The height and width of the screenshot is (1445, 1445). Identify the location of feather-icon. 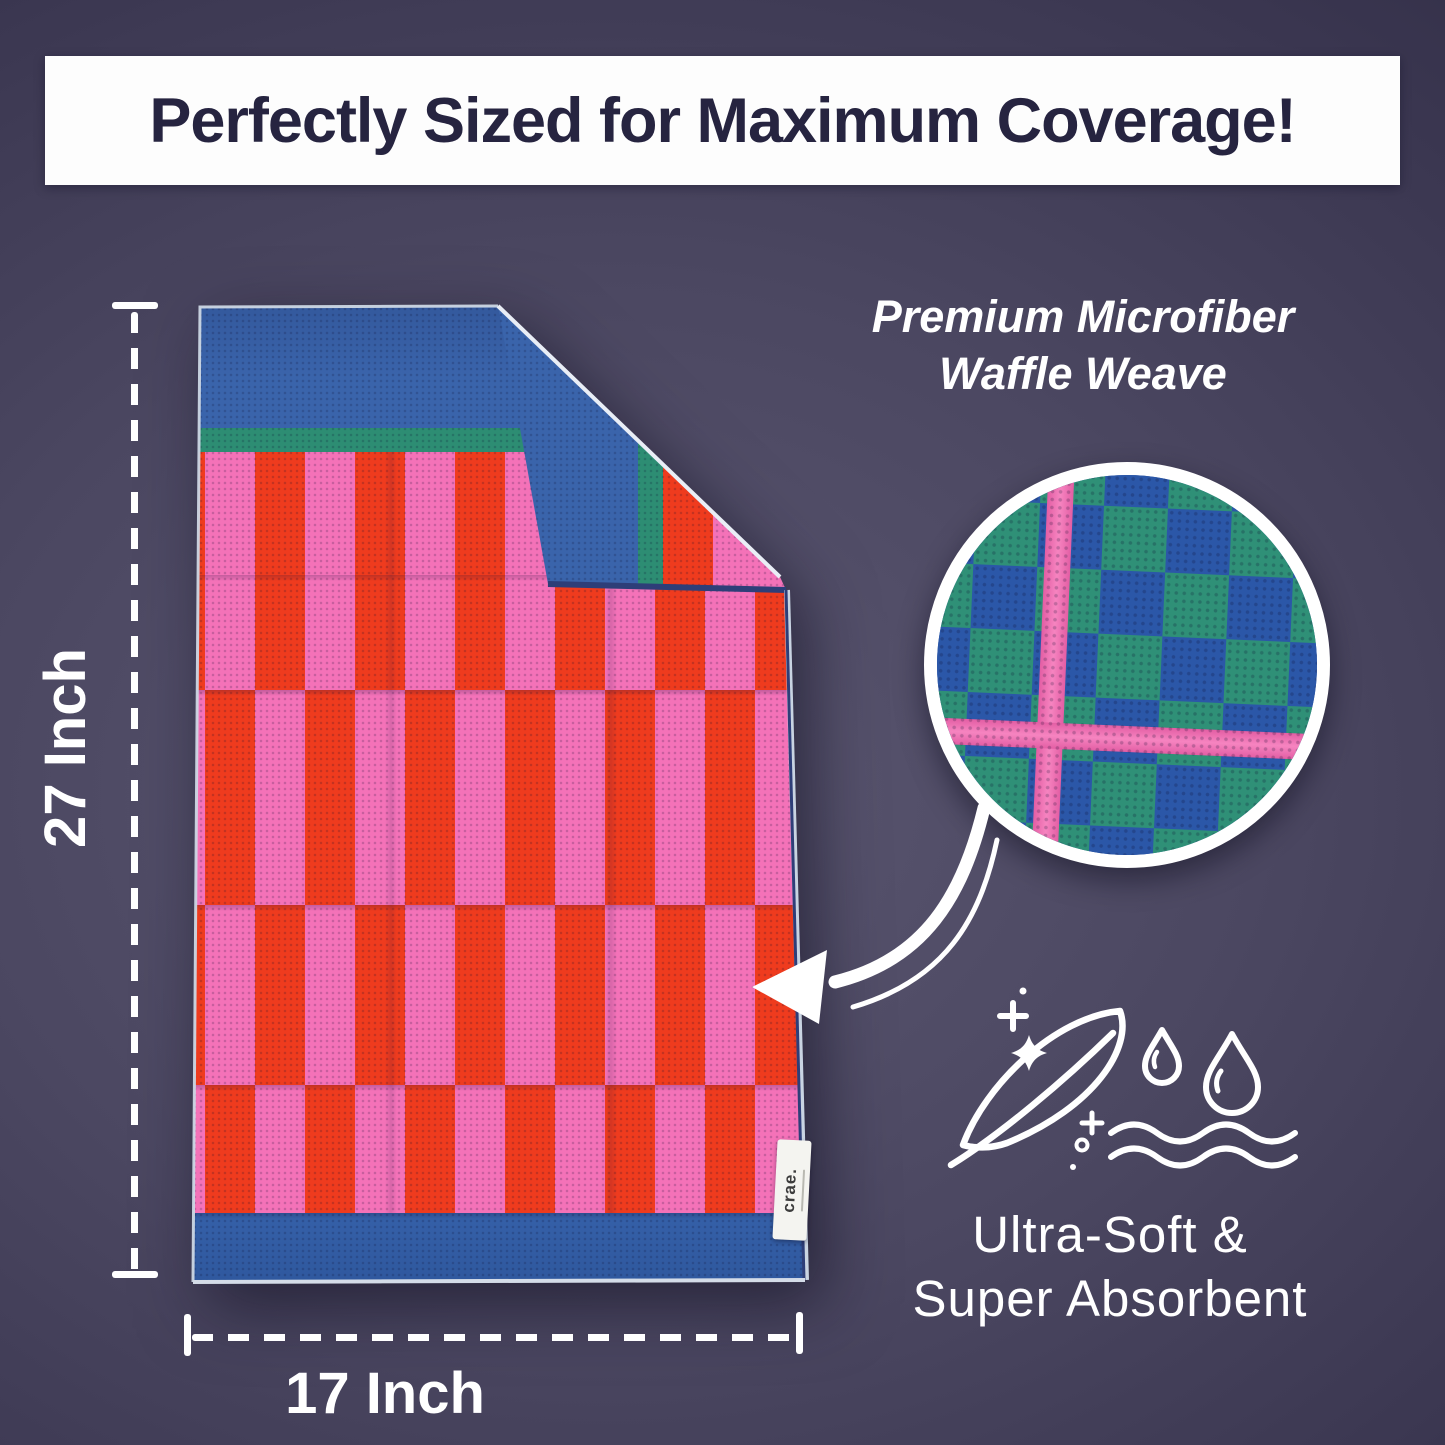
(1036, 1078).